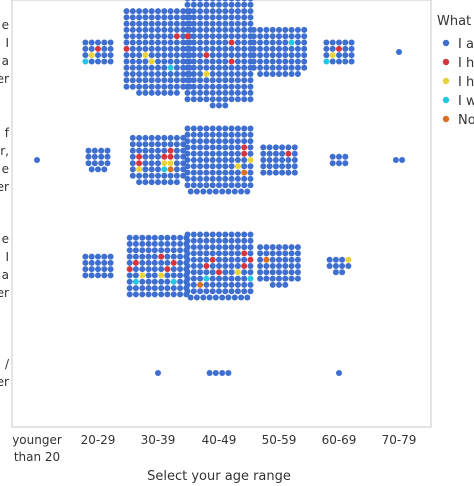  I want to click on x-tick-label: 70-79, so click(399, 440).